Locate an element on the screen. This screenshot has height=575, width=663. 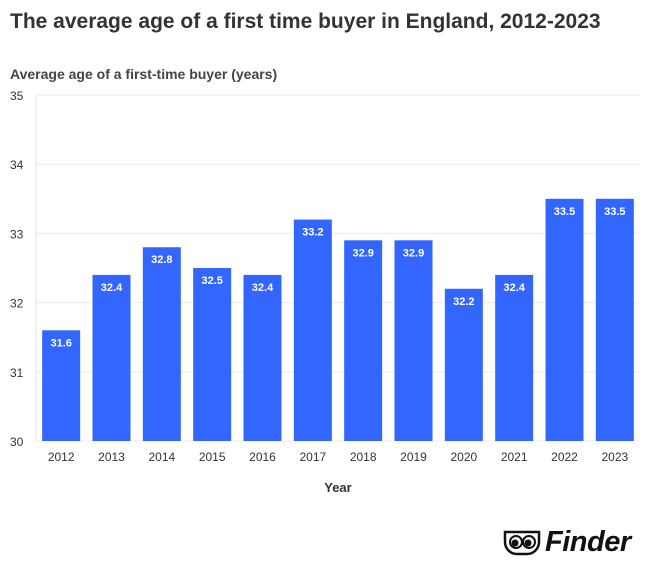
bar-2014 is located at coordinates (161, 344).